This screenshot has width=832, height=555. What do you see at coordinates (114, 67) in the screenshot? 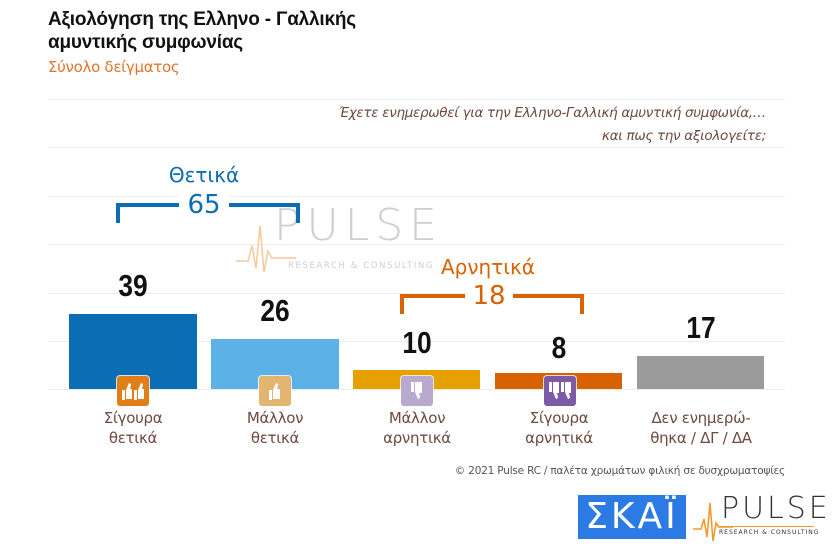
I see `chart-subtitle: Σύνολο δείγματος` at bounding box center [114, 67].